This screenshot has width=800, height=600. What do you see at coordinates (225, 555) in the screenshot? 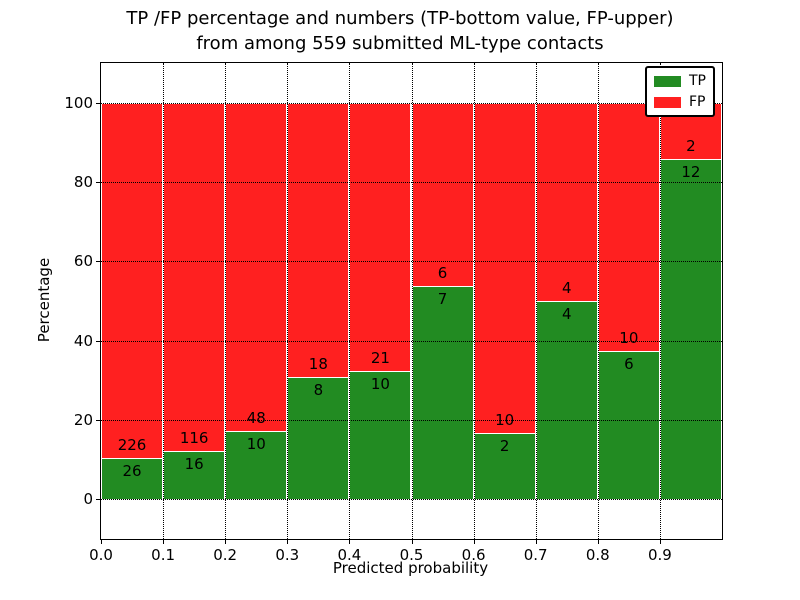
I see `x-tick-label: 0.2` at bounding box center [225, 555].